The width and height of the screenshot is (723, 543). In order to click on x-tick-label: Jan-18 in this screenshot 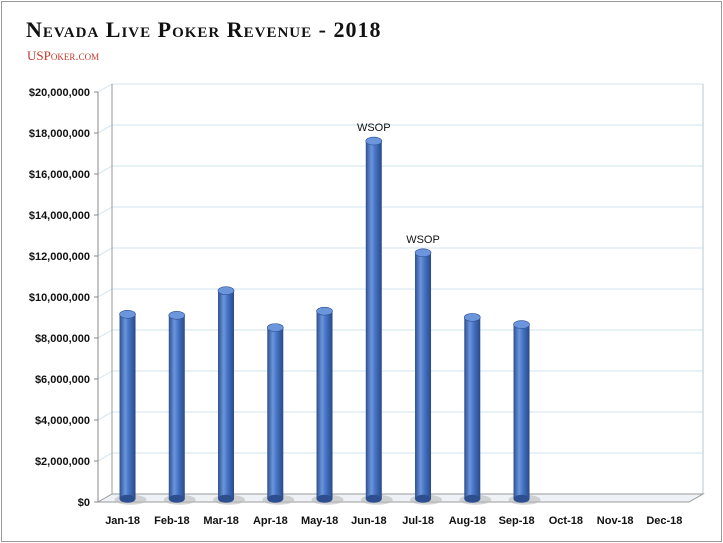, I will do `click(122, 521)`.